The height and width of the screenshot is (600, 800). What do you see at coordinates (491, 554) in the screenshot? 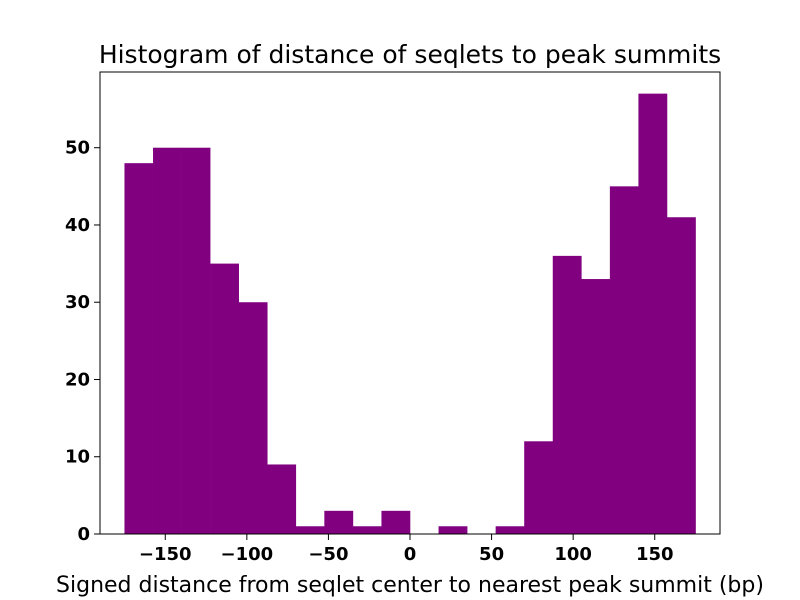
I see `x-tick-label: 50` at bounding box center [491, 554].